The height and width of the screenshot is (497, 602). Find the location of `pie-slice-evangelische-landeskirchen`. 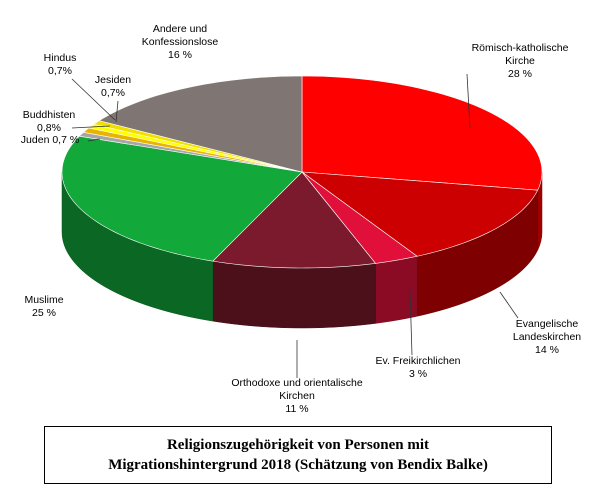

pie-slice-evangelische-landeskirchen is located at coordinates (419, 214).